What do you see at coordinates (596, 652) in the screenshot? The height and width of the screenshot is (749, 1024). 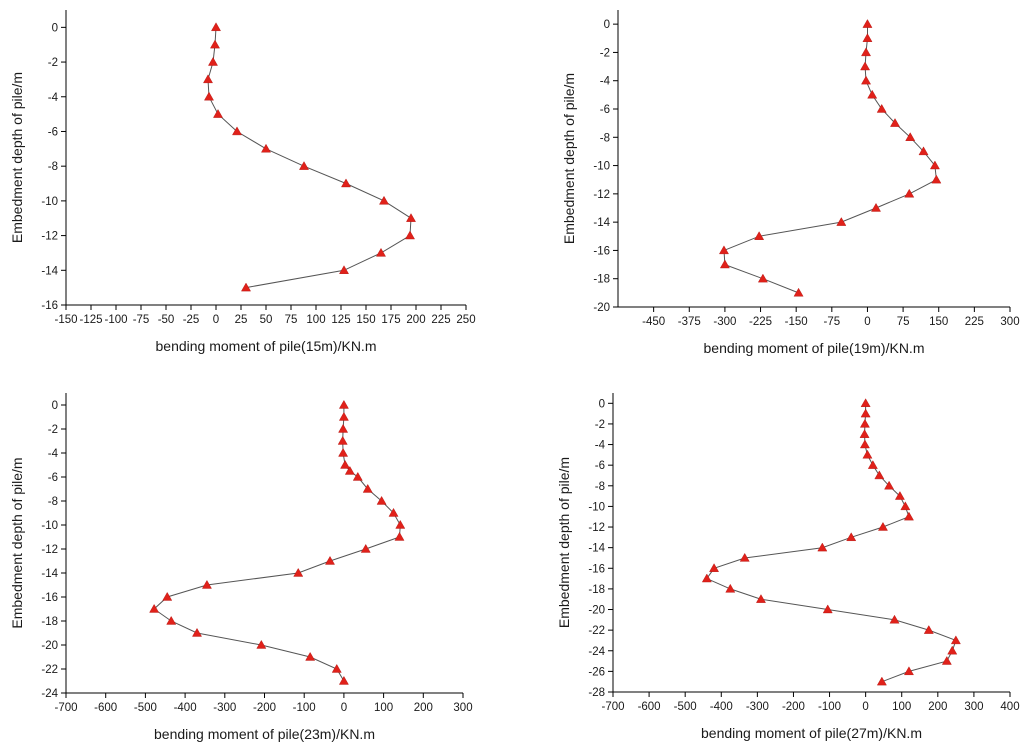 I see `y-tick-label: -24` at bounding box center [596, 652].